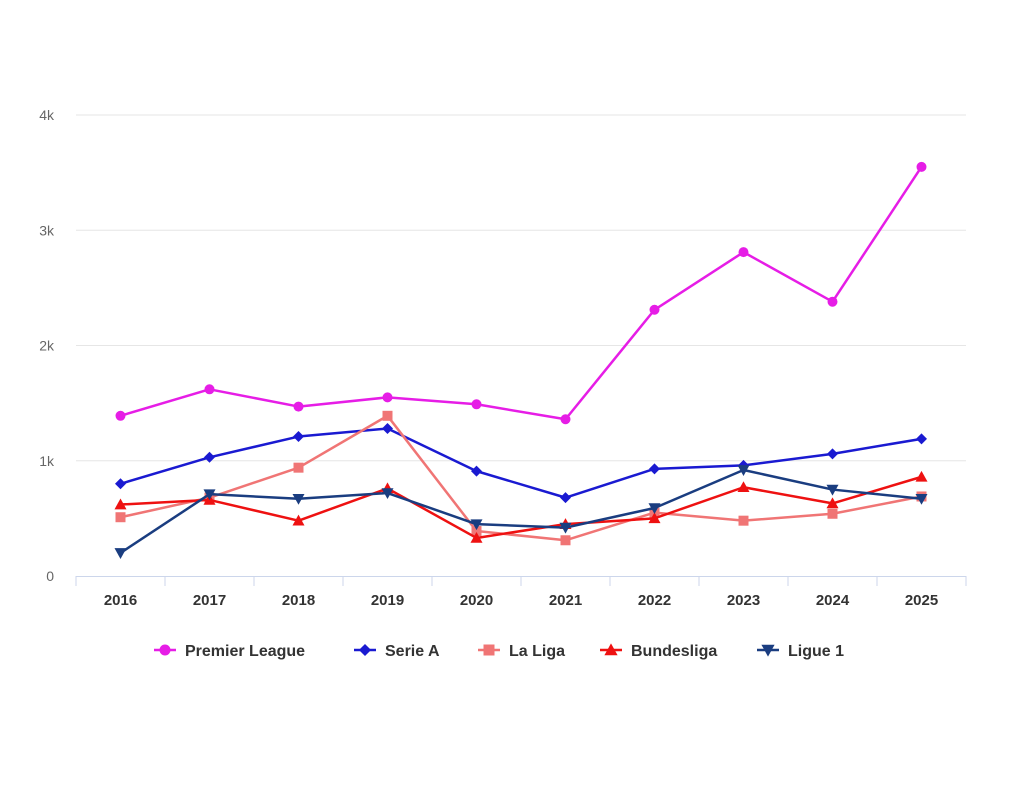 The width and height of the screenshot is (1024, 785). Describe the element at coordinates (412, 651) in the screenshot. I see `legend-label: Serie A` at that location.